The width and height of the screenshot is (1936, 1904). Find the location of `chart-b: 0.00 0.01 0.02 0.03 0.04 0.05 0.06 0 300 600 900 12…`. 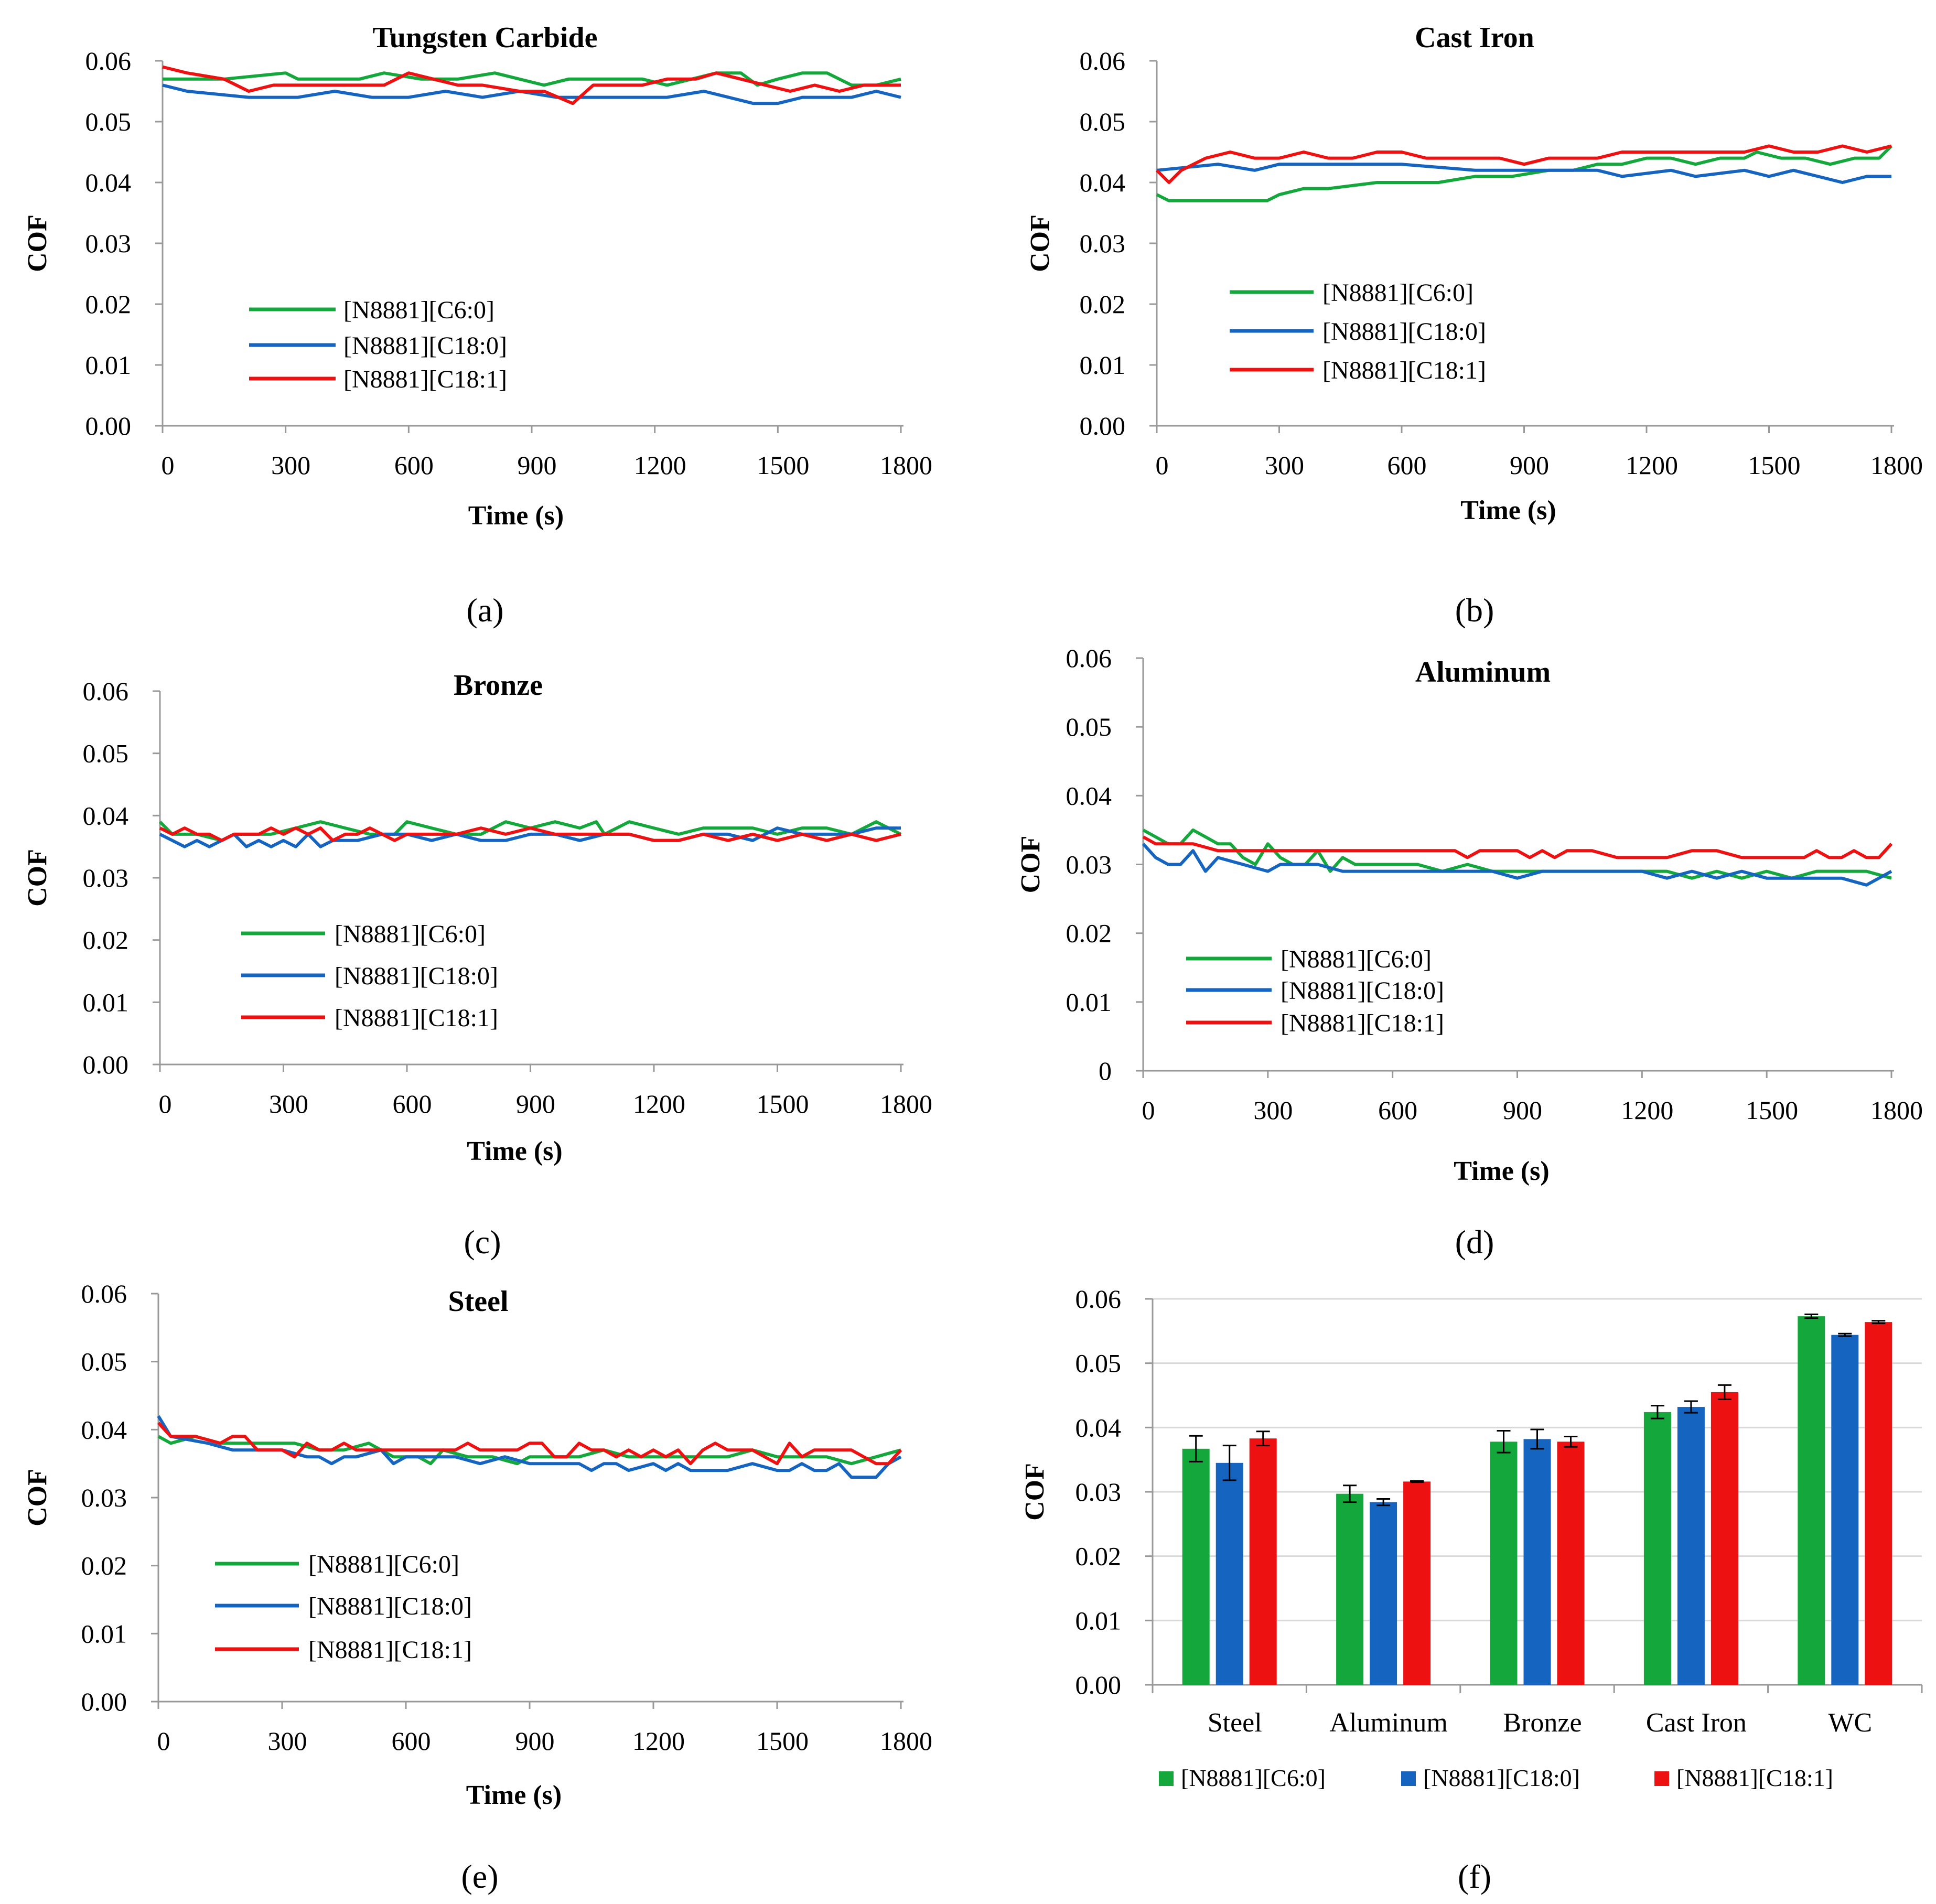

chart-b: 0.00 0.01 0.02 0.03 0.04 0.05 0.06 0 300 600 900 12… is located at coordinates (1474, 325).